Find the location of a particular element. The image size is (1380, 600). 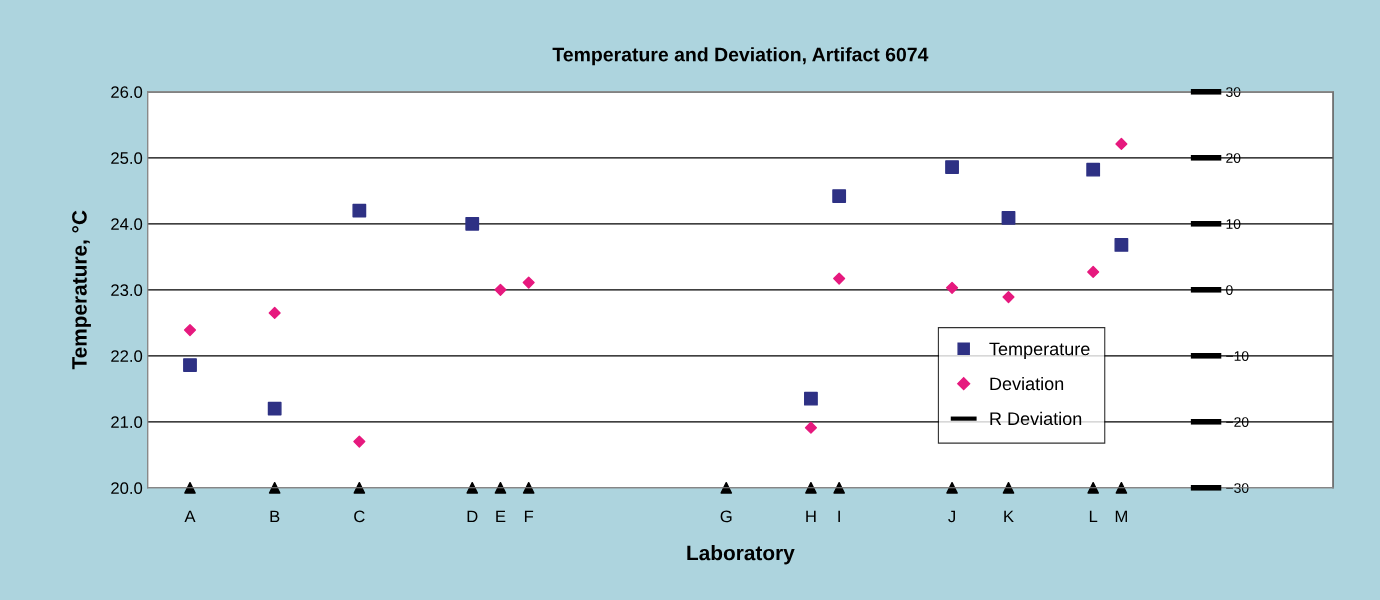

y-tick-label: 21.0 is located at coordinates (127, 422).